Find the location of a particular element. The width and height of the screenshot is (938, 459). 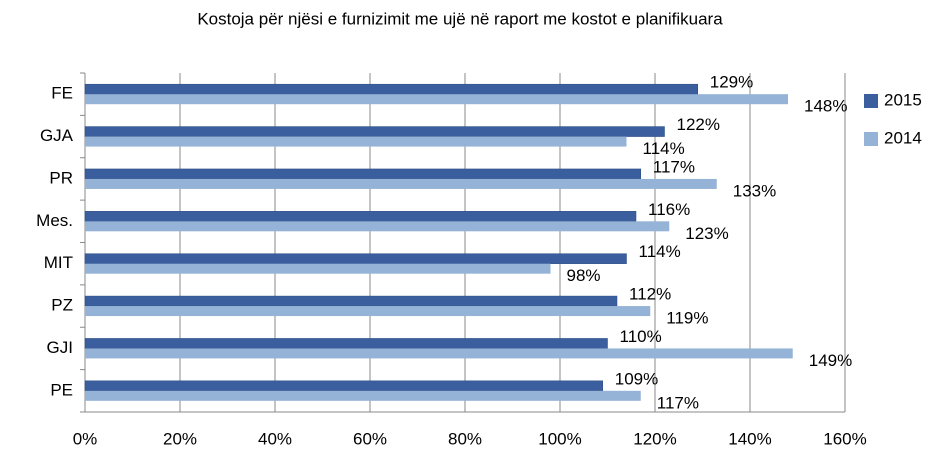

x-tick-label: 20% is located at coordinates (180, 438).